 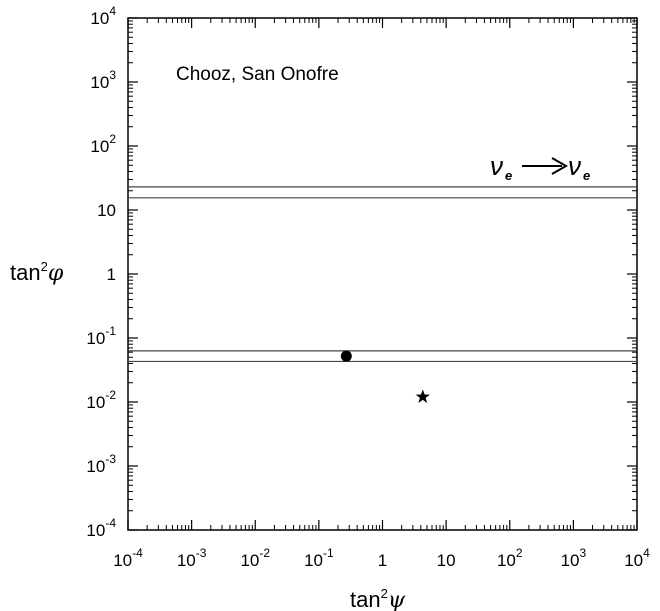 I want to click on y-tick-label-exponent: -2, so click(x=110, y=395).